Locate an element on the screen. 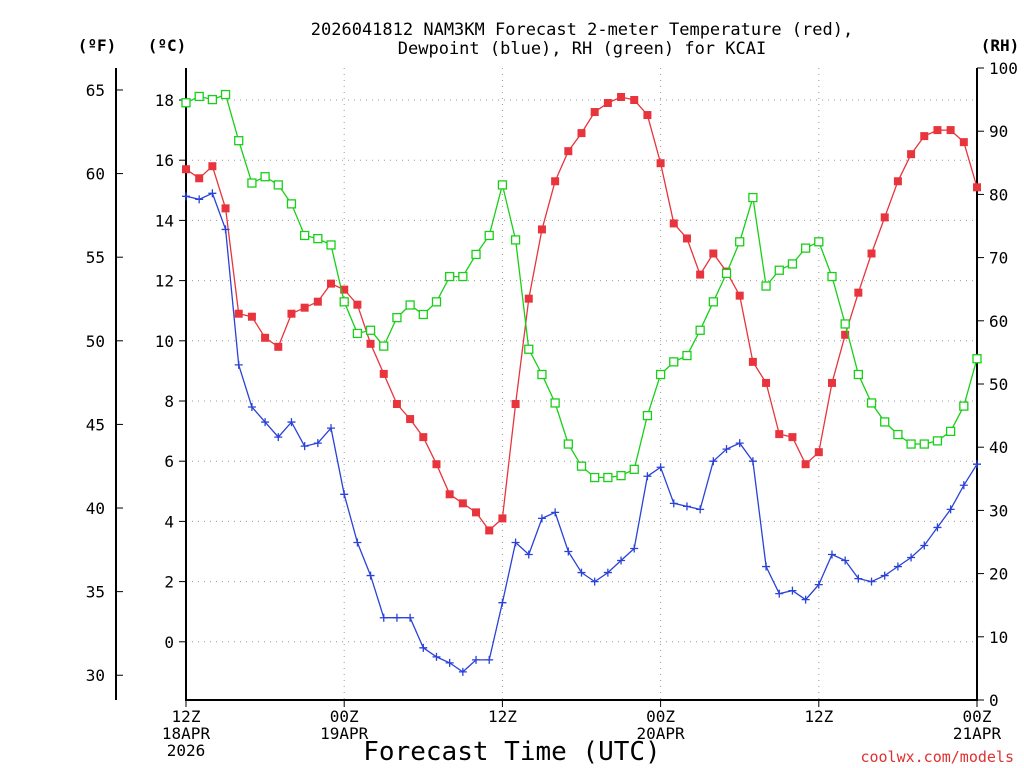 The width and height of the screenshot is (1024, 768). fahrenheit-unit-label: (ºF) is located at coordinates (97, 45).